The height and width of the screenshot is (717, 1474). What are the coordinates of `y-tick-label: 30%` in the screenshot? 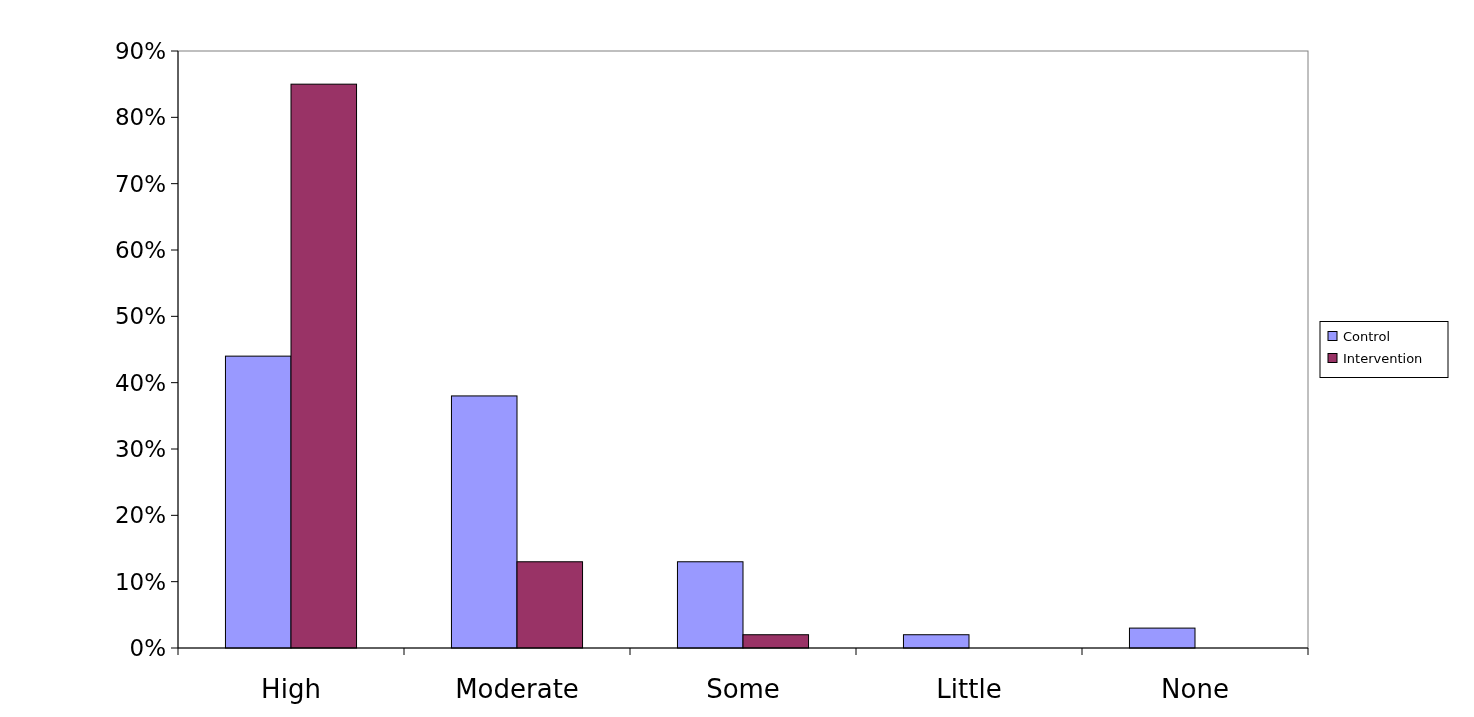 It's located at (140, 449).